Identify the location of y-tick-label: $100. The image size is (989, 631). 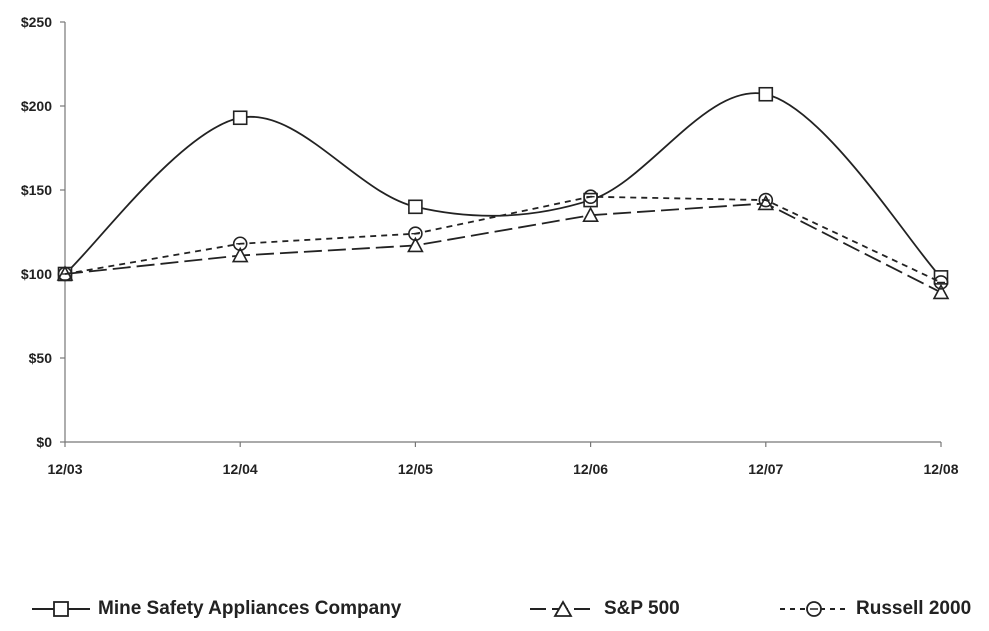
(36, 274).